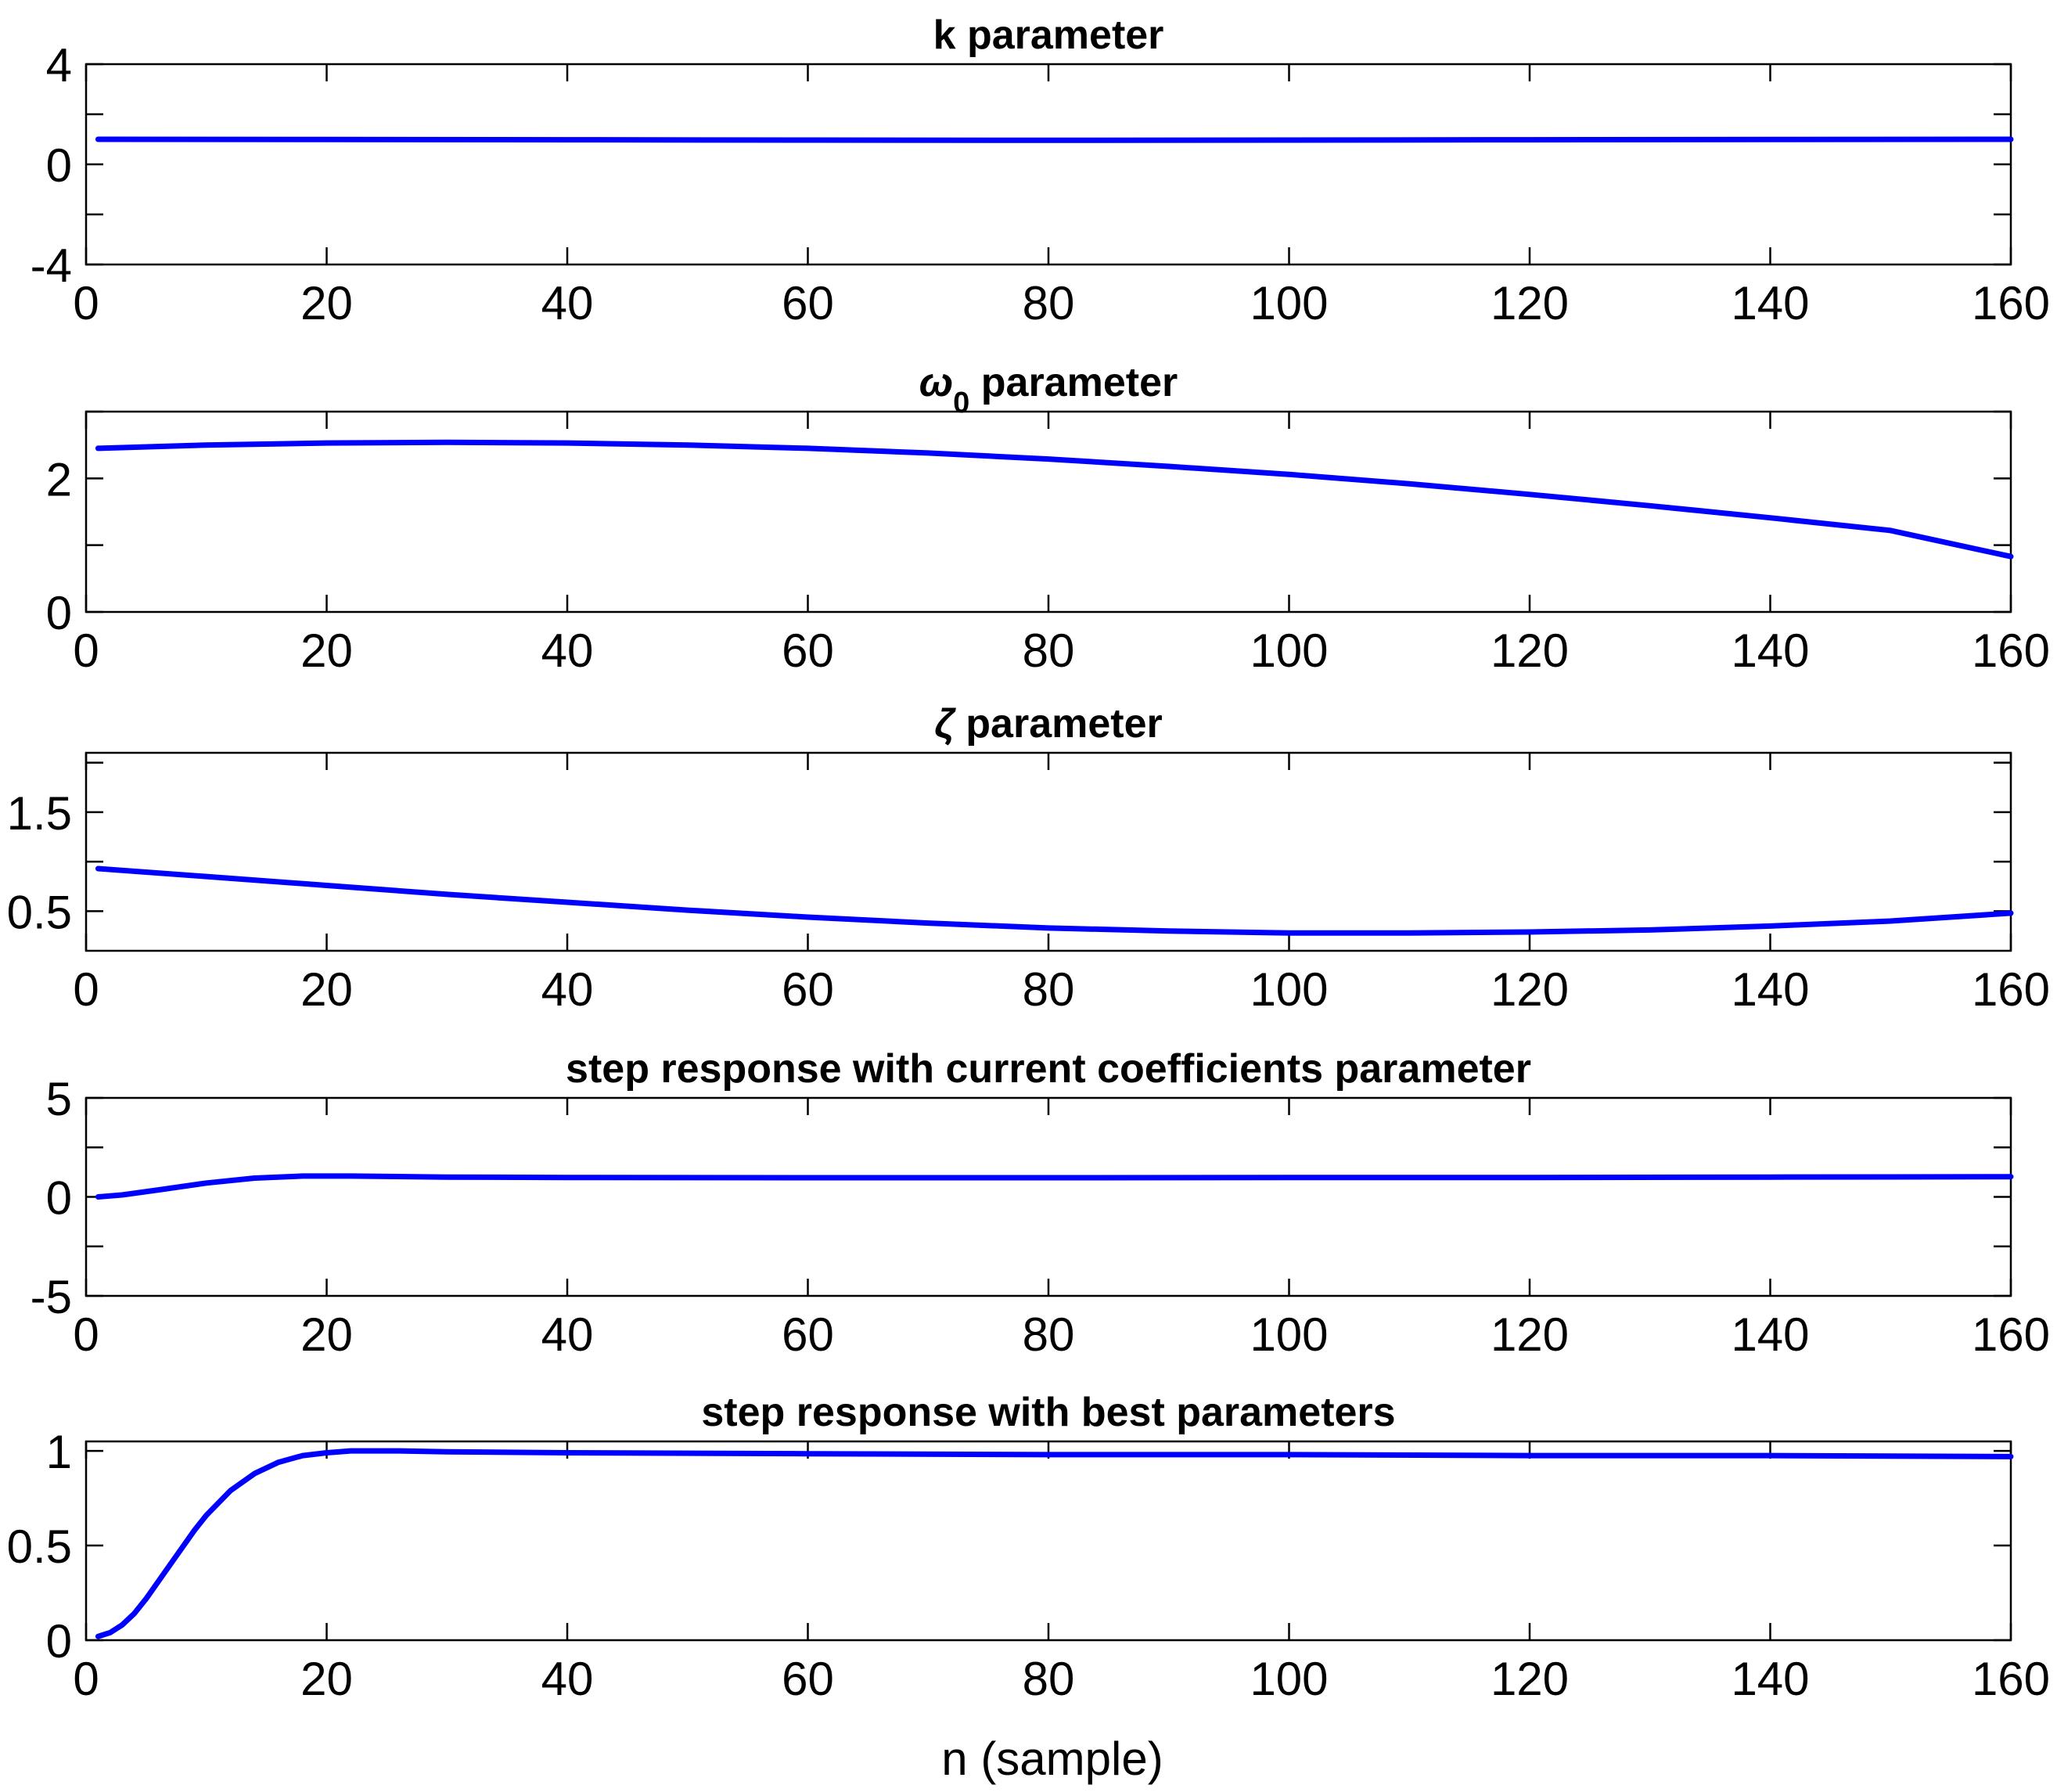 Image resolution: width=2057 pixels, height=1792 pixels. What do you see at coordinates (1048, 724) in the screenshot?
I see `subplot-title: ζ parameter` at bounding box center [1048, 724].